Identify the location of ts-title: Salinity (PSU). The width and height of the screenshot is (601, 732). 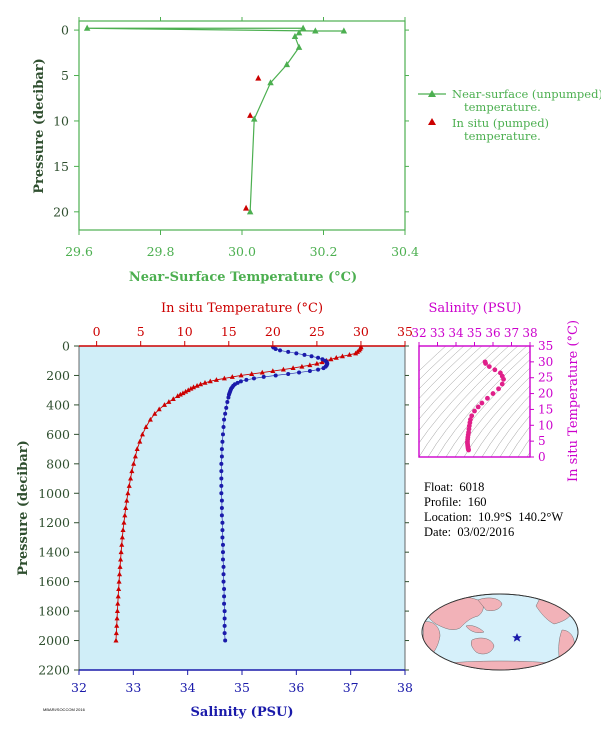
(475, 308).